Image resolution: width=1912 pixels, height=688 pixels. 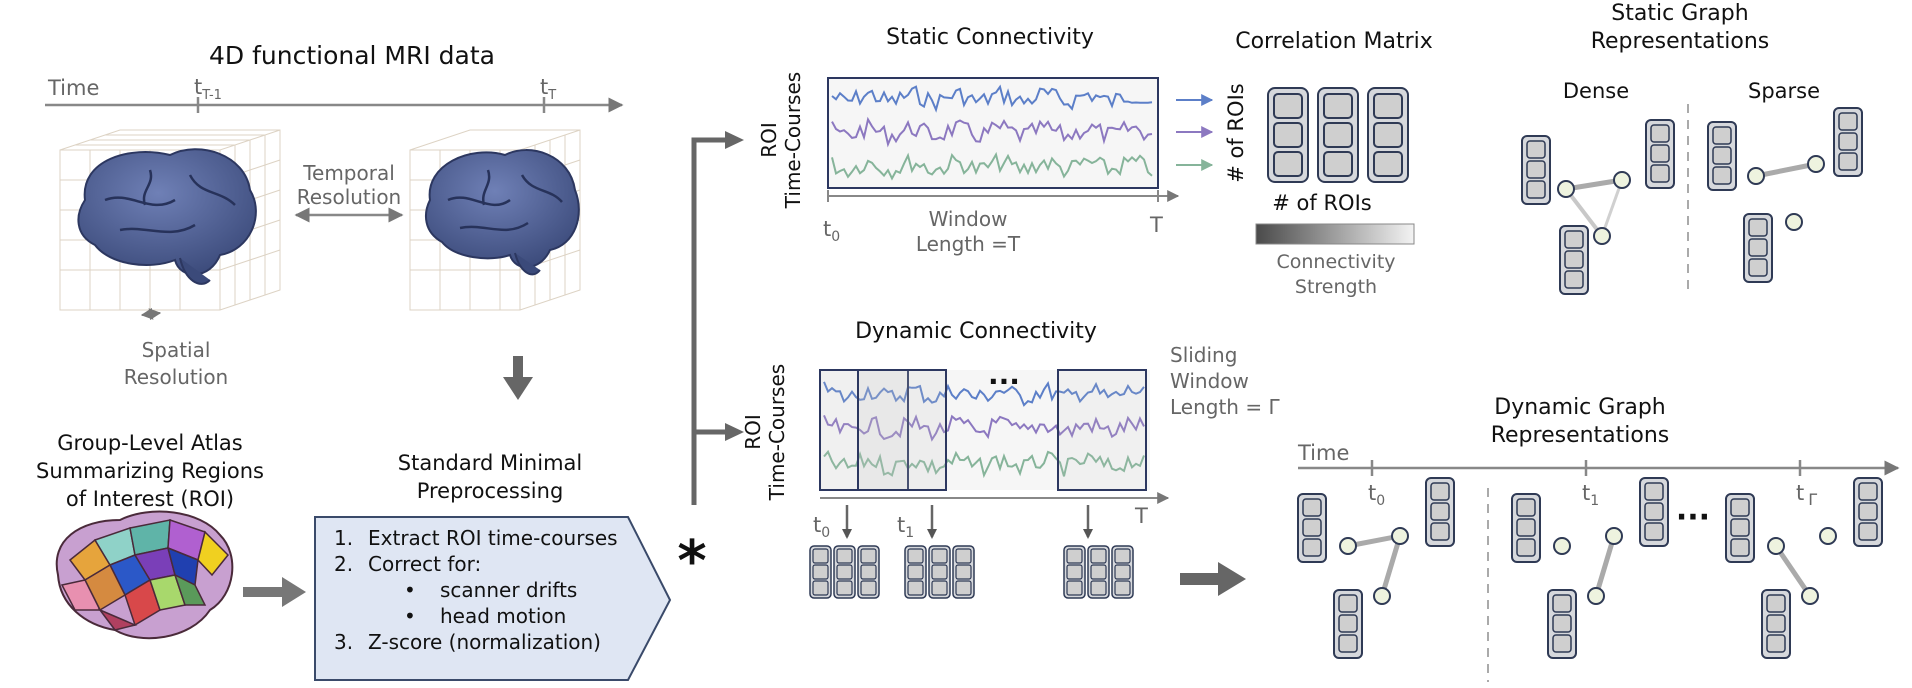 I want to click on corr-matrix-grid, so click(x=1338, y=135).